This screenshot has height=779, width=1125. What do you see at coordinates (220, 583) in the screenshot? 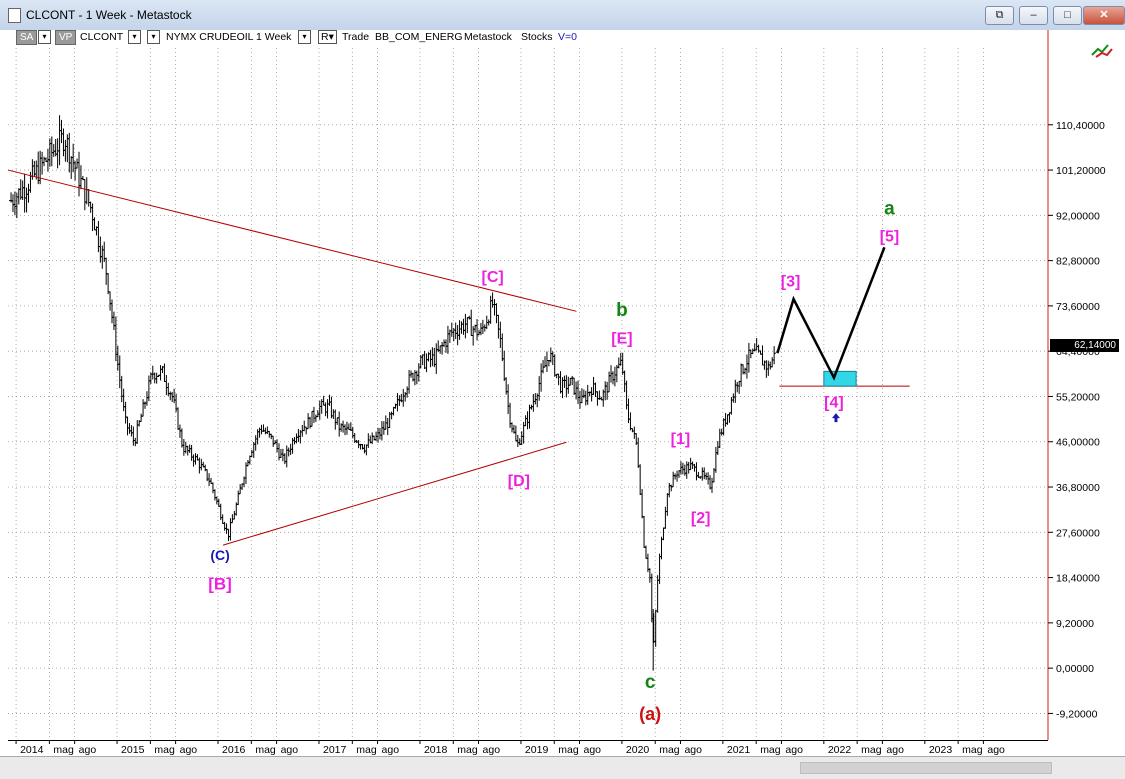
I see `wave-label: [B]` at bounding box center [220, 583].